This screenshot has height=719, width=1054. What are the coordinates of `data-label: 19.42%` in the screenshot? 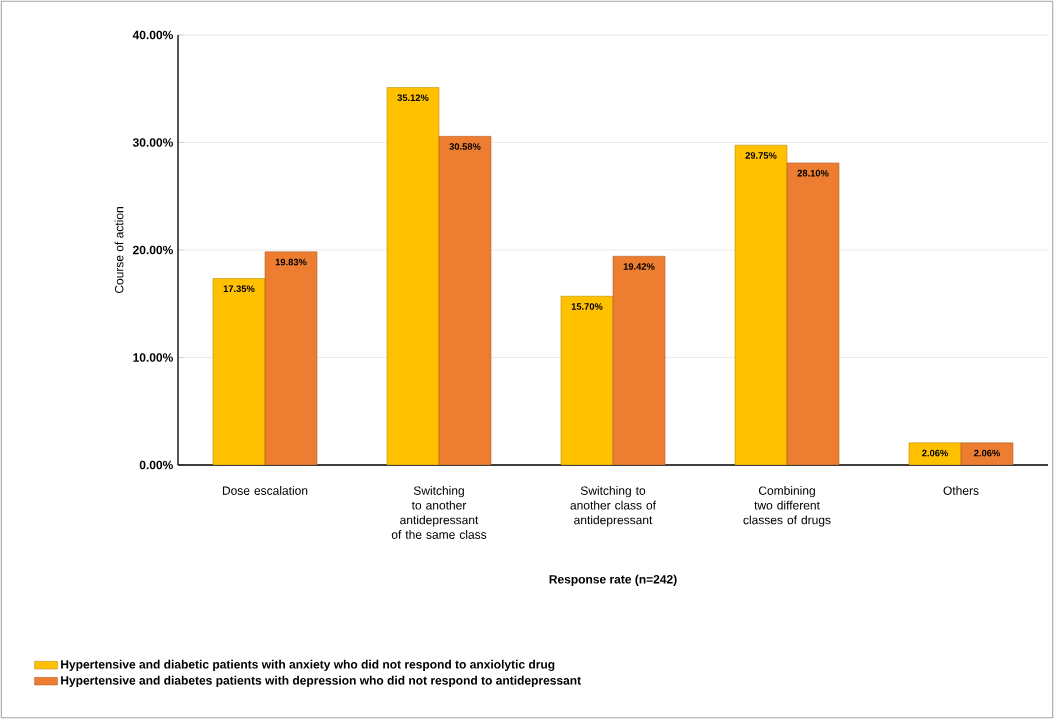 It's located at (639, 266).